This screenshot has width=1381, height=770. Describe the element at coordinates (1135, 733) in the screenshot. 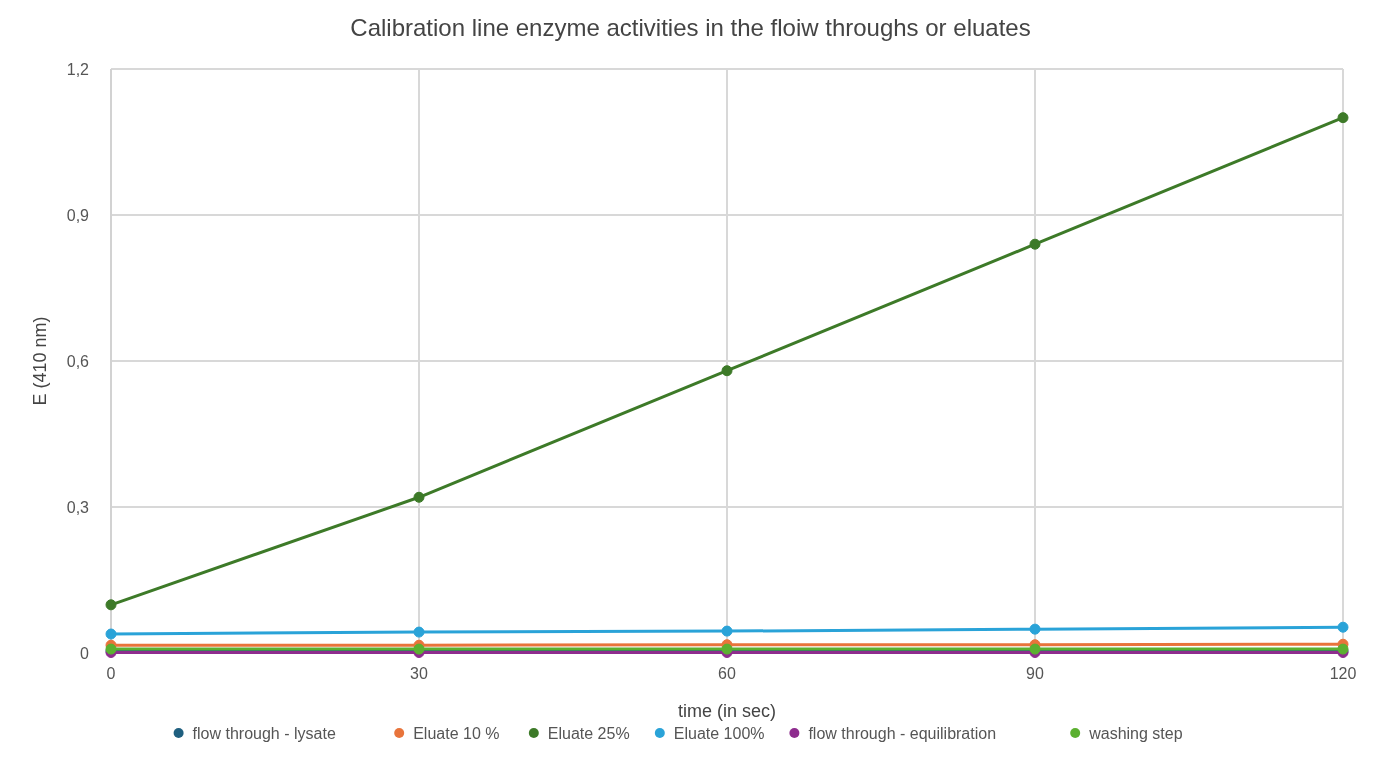

I see `legend-label: washing step` at that location.